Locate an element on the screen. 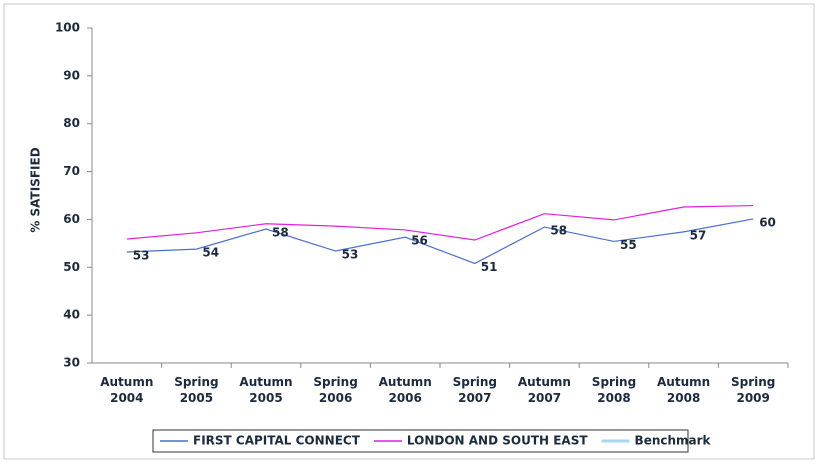 This screenshot has width=819, height=464. x-tick-label: Autumn 2006 is located at coordinates (405, 390).